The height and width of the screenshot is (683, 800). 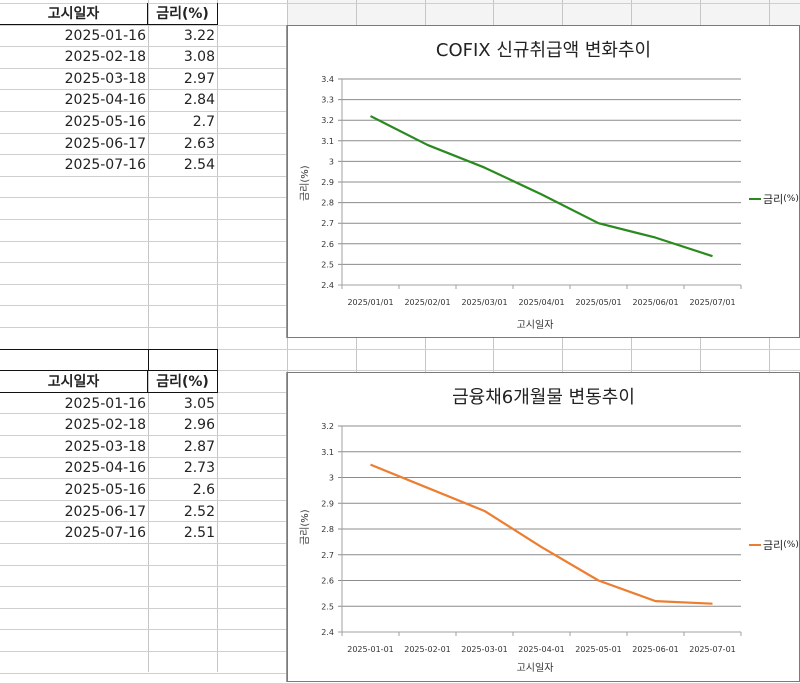 I want to click on svg-text: 2025-01-01, so click(x=370, y=649).